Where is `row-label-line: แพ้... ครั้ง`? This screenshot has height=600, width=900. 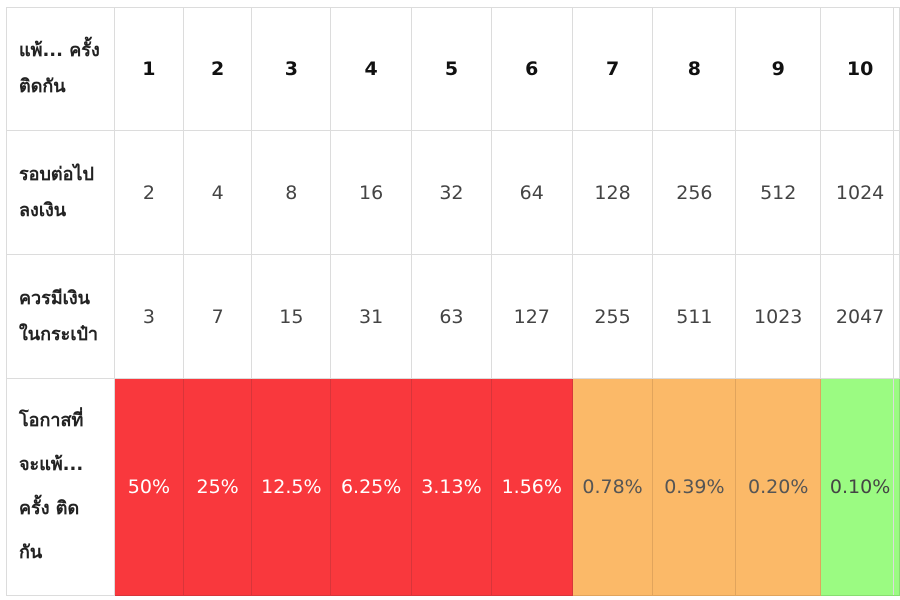
row-label-line: แพ้... ครั้ง is located at coordinates (59, 50).